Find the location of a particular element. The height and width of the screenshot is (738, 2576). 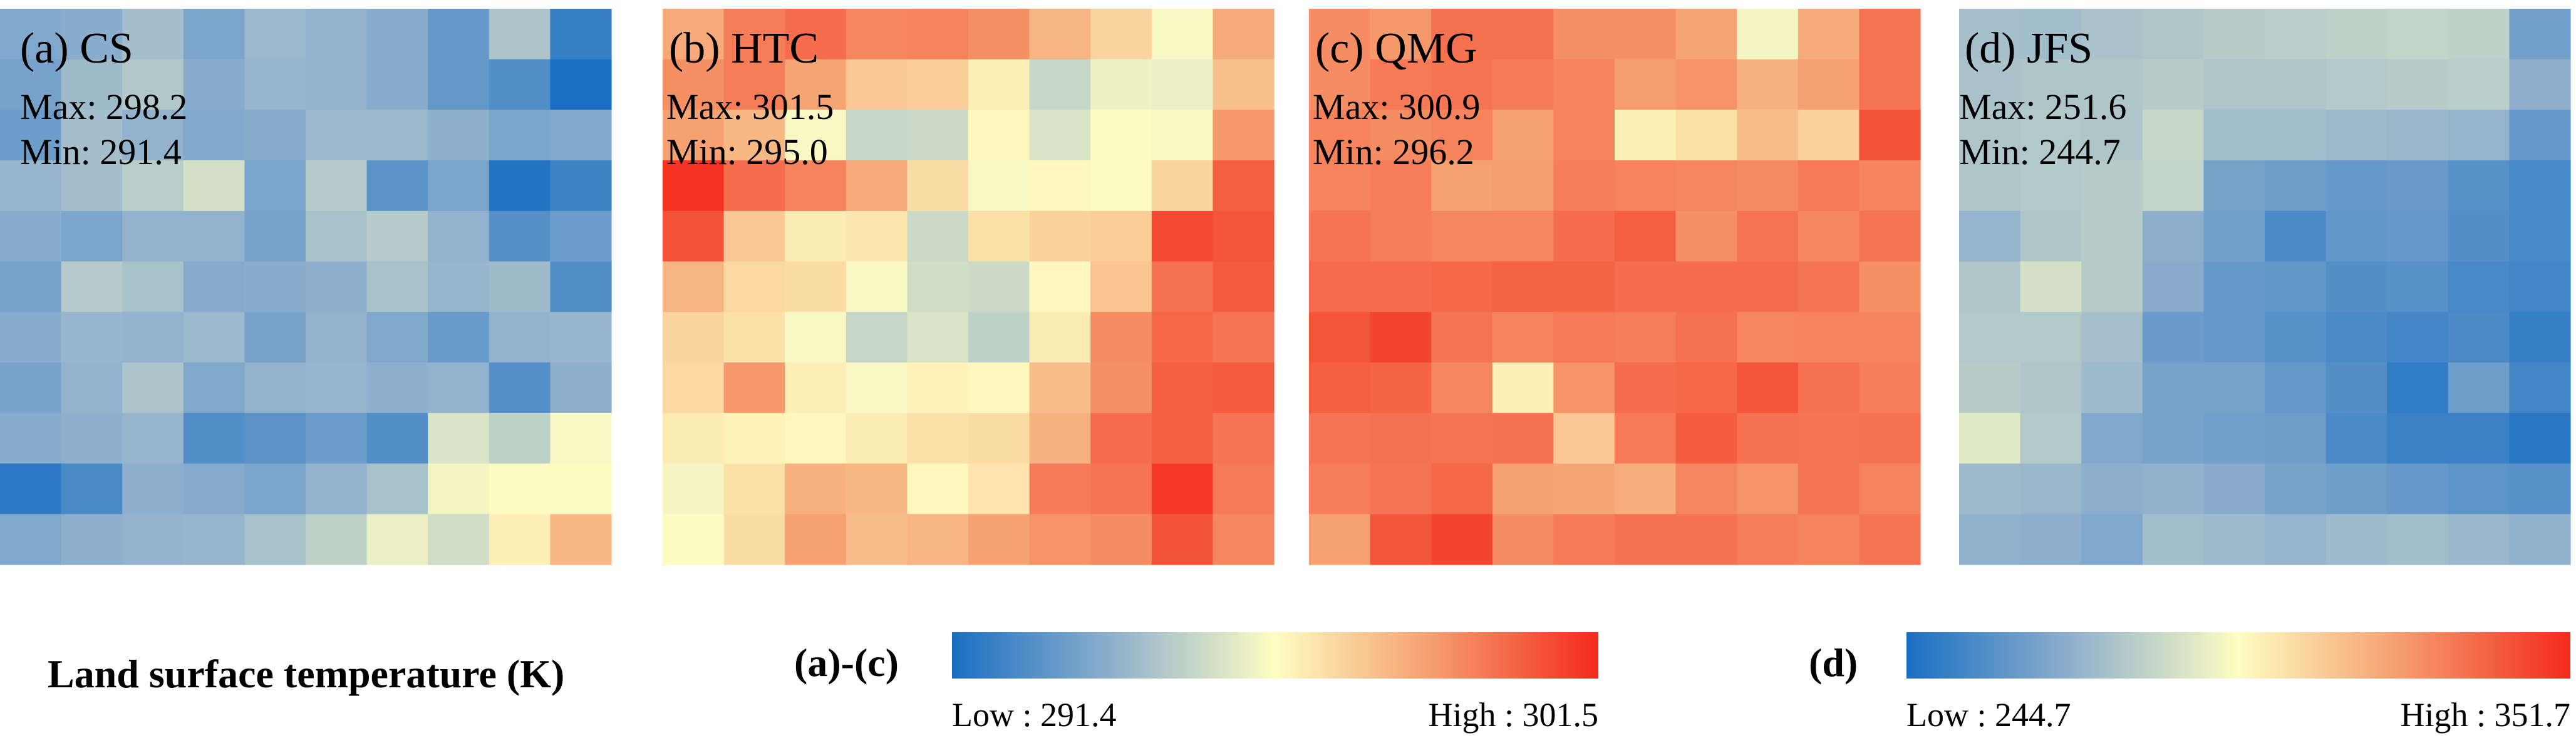

heatmap-cell-c-r2-c8 is located at coordinates (1829, 135).